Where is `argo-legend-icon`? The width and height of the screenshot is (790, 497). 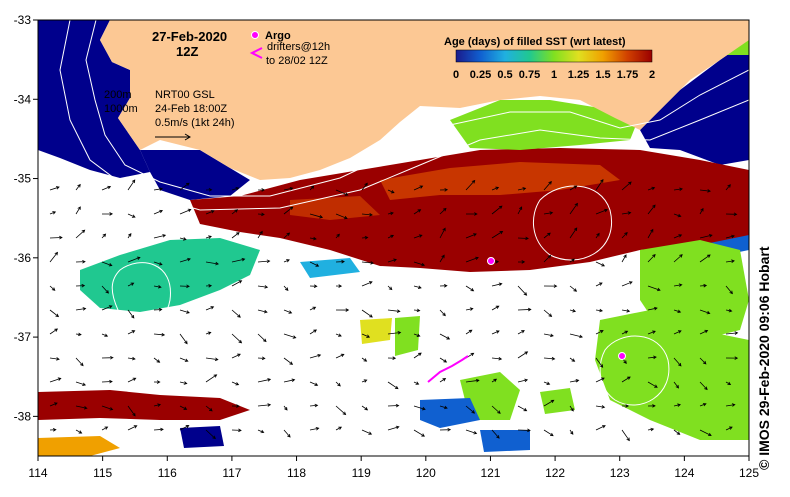
argo-legend-icon is located at coordinates (255, 35).